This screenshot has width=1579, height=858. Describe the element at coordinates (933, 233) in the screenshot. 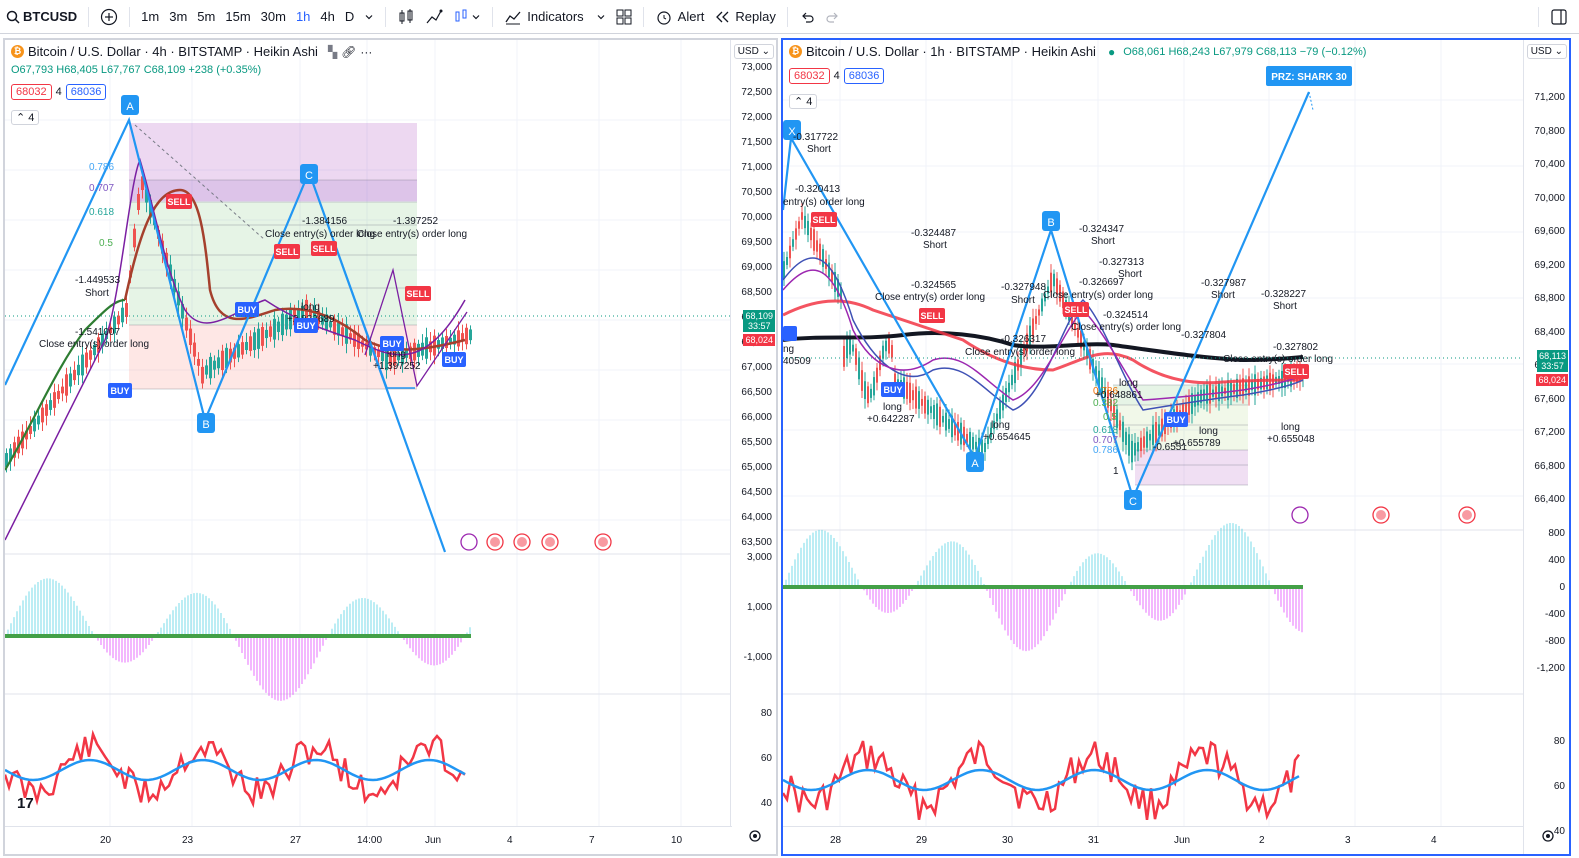

I see `annotation-text: -0.324487` at that location.